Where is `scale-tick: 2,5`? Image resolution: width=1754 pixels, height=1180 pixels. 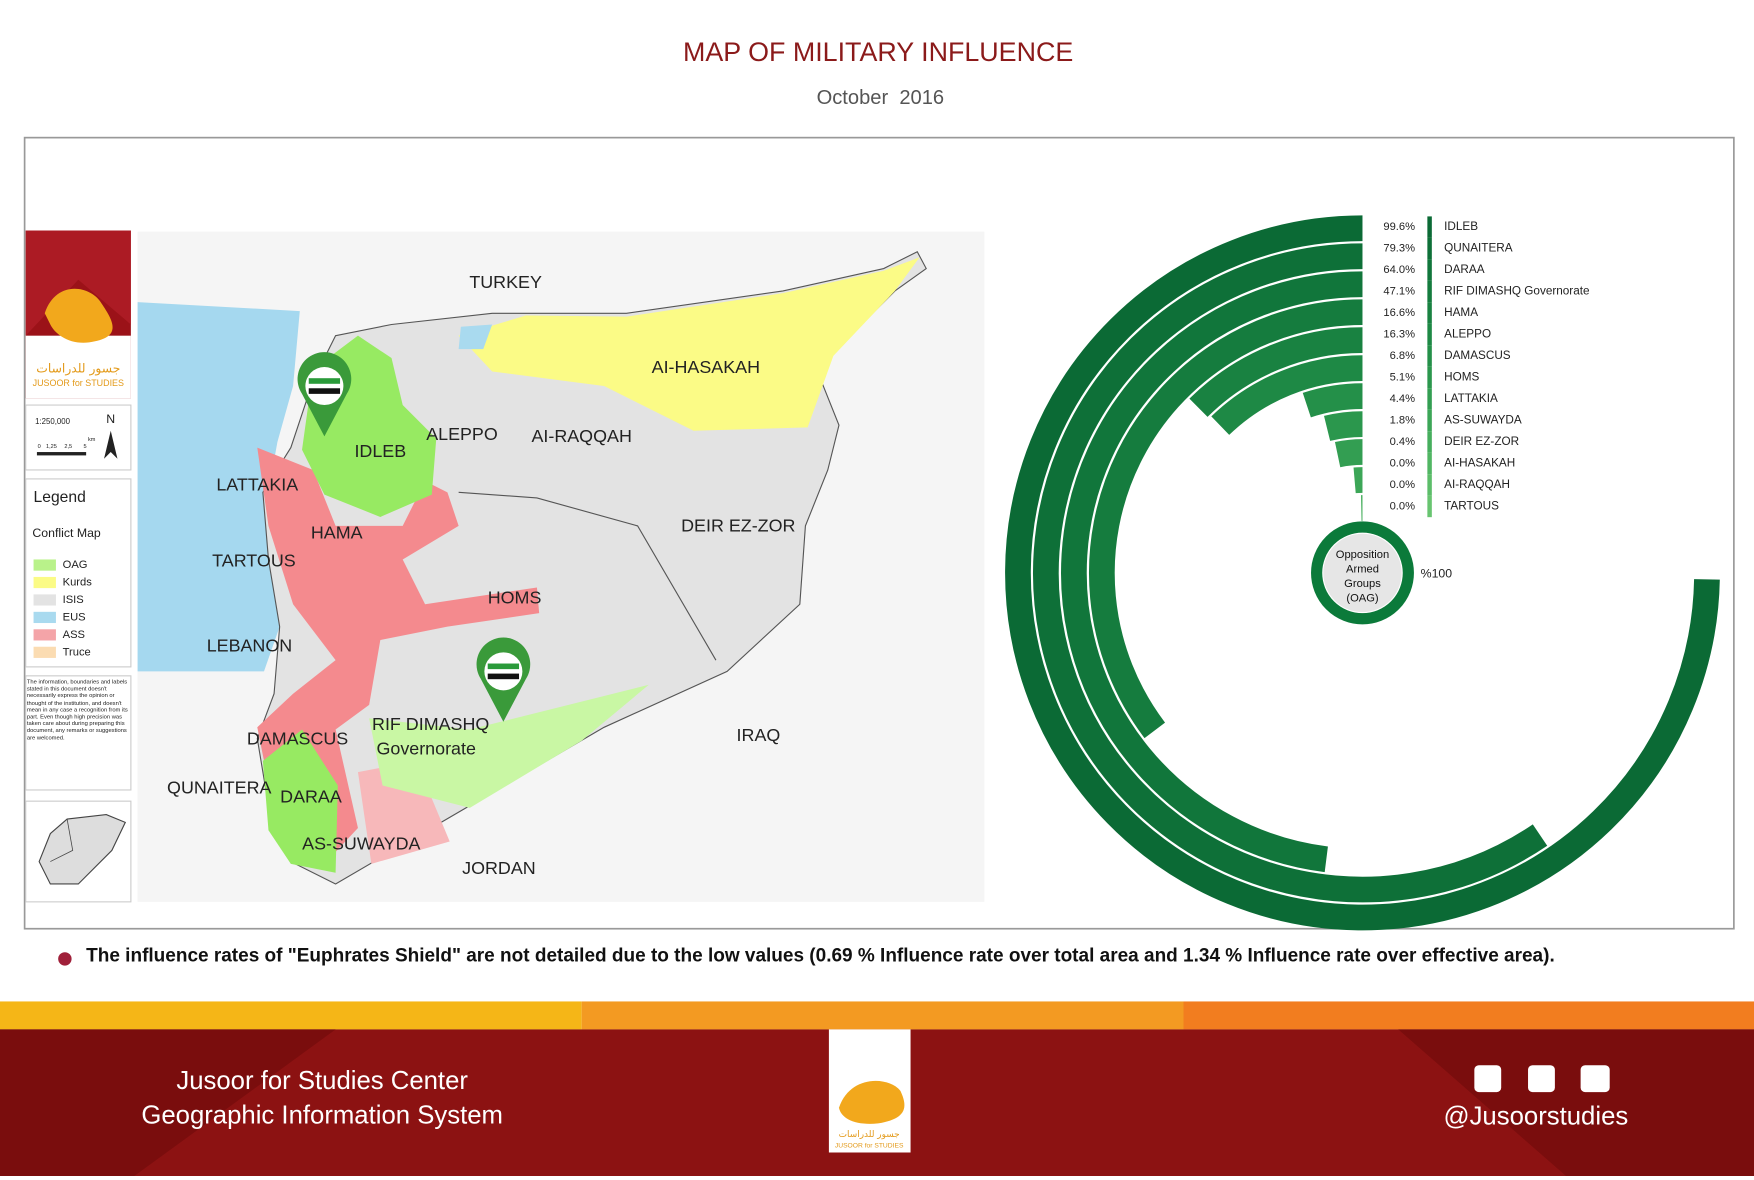 scale-tick: 2,5 is located at coordinates (68, 447).